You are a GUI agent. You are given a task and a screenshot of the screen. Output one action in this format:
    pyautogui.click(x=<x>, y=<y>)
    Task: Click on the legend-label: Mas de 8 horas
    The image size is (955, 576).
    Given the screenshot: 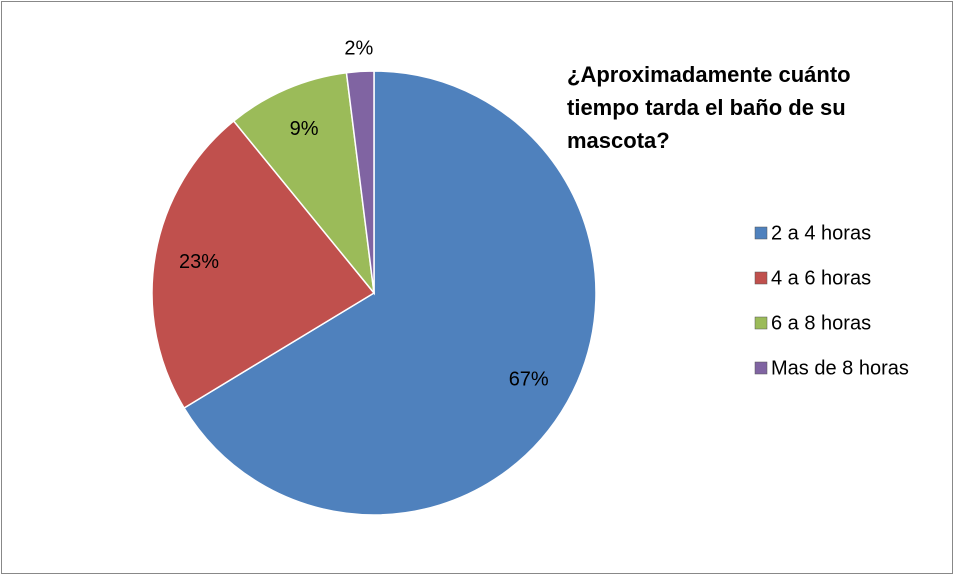 What is the action you would take?
    pyautogui.click(x=840, y=368)
    